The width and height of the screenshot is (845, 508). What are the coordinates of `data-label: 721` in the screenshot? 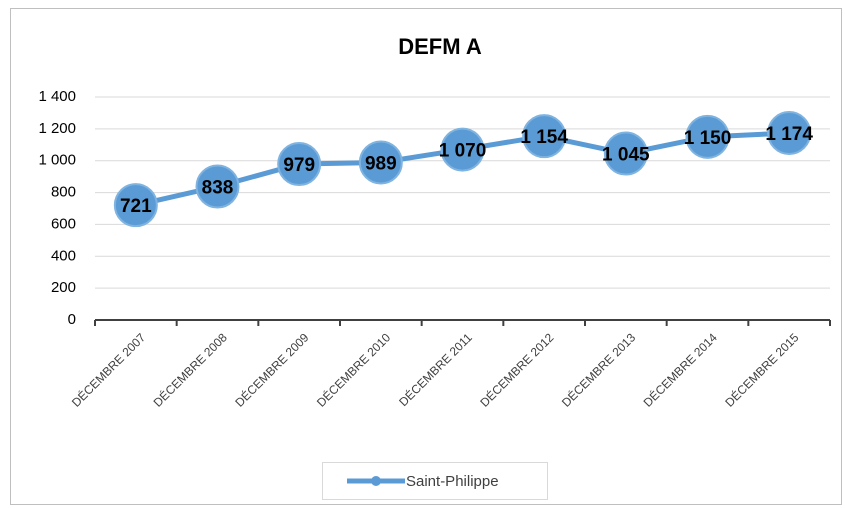 It's located at (136, 206).